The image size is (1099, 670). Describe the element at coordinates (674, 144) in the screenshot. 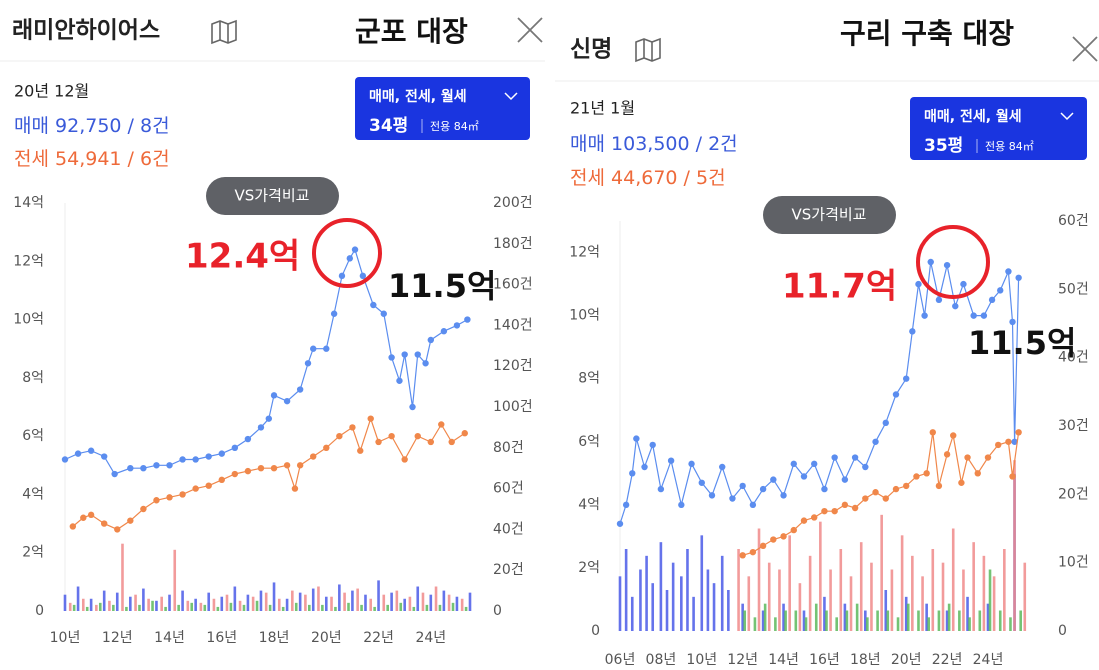

I see `summary: 103,500 / 2건` at that location.